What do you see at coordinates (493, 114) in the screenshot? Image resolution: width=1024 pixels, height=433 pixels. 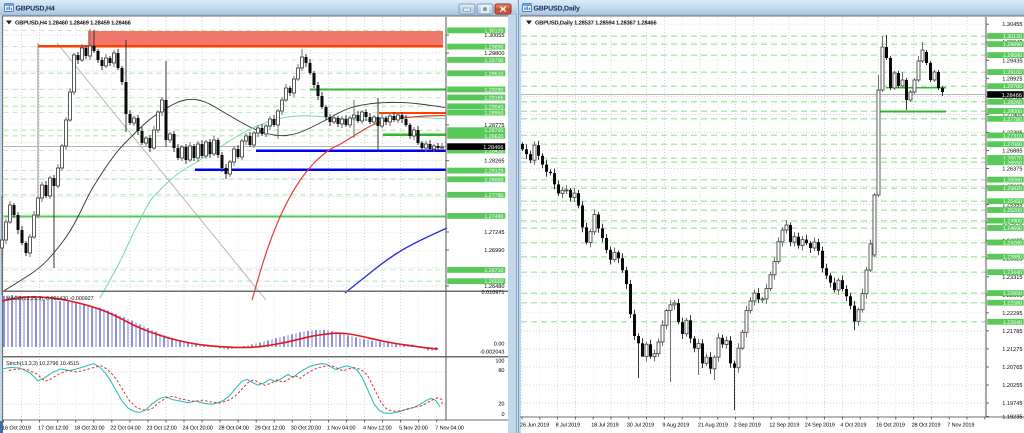 I see `svg-text: 1.28950` at bounding box center [493, 114].